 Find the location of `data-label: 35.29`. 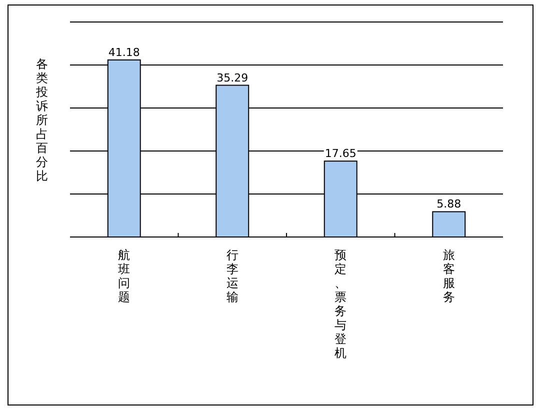

data-label: 35.29 is located at coordinates (232, 77).